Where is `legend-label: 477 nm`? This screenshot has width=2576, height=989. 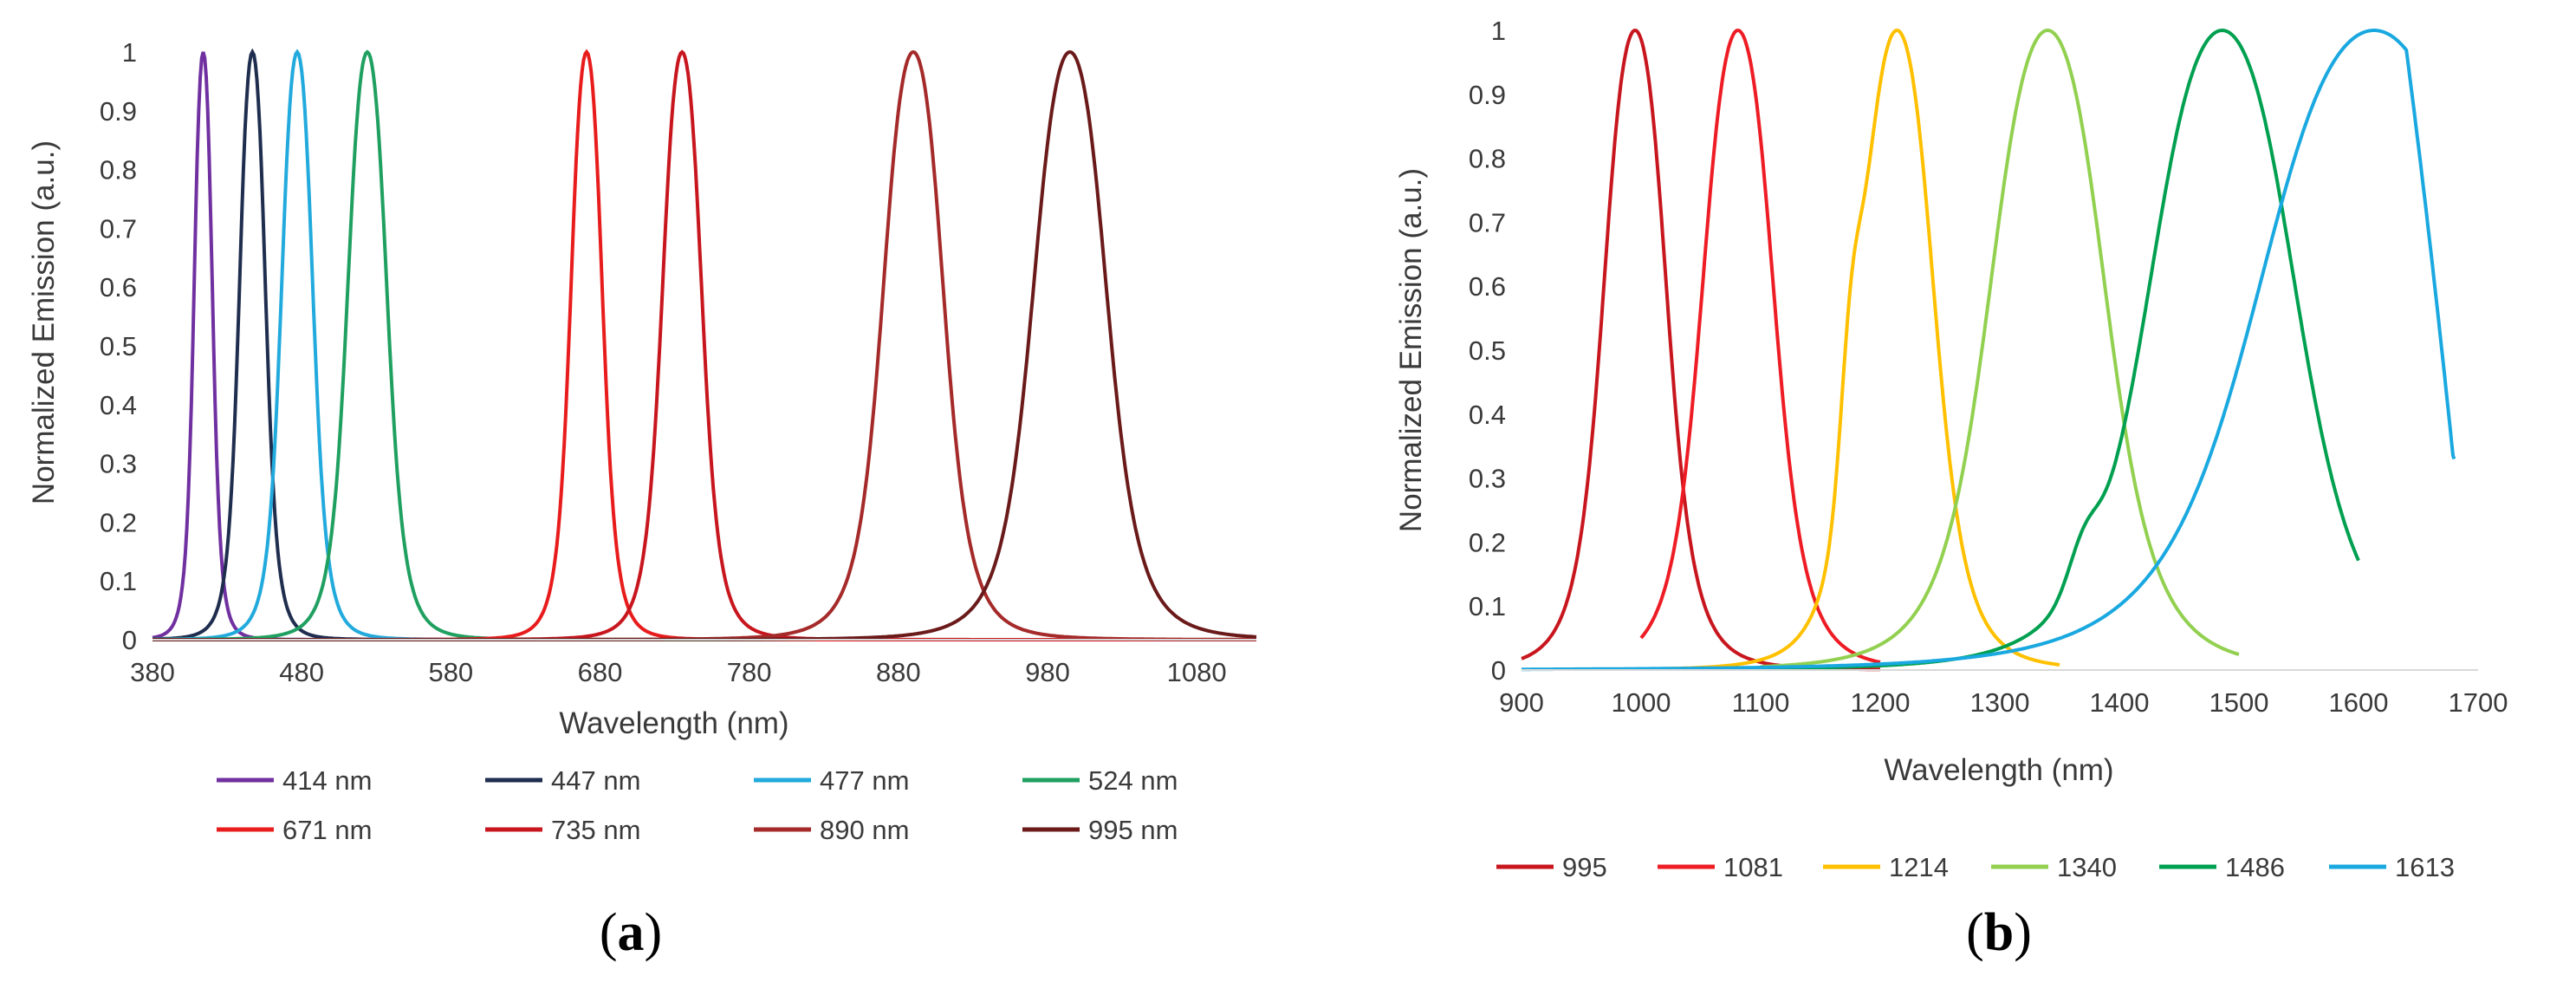 legend-label: 477 nm is located at coordinates (865, 780).